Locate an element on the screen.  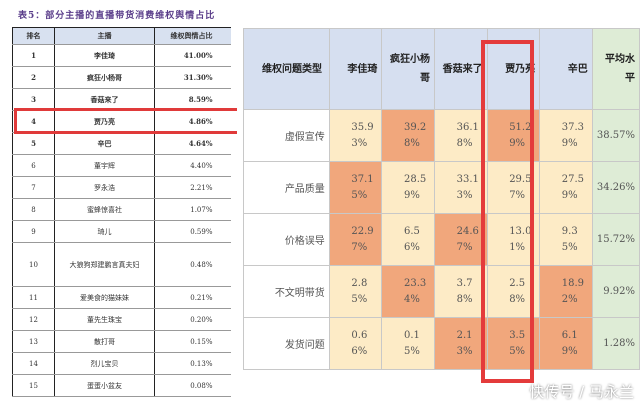
rank-cell: 2 is located at coordinates (33, 77).